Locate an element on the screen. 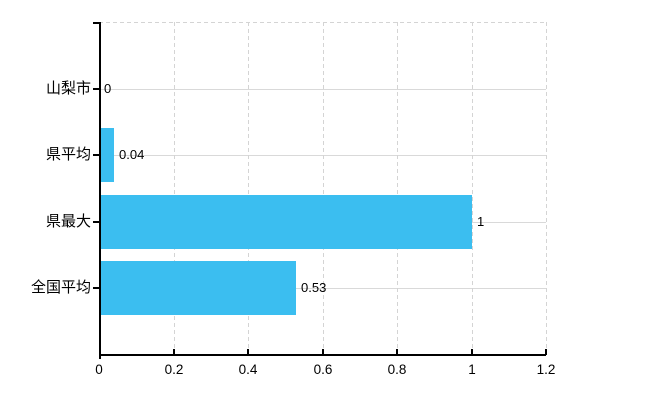 This screenshot has width=650, height=400. x-axis-tick-label: 0.8 is located at coordinates (397, 369).